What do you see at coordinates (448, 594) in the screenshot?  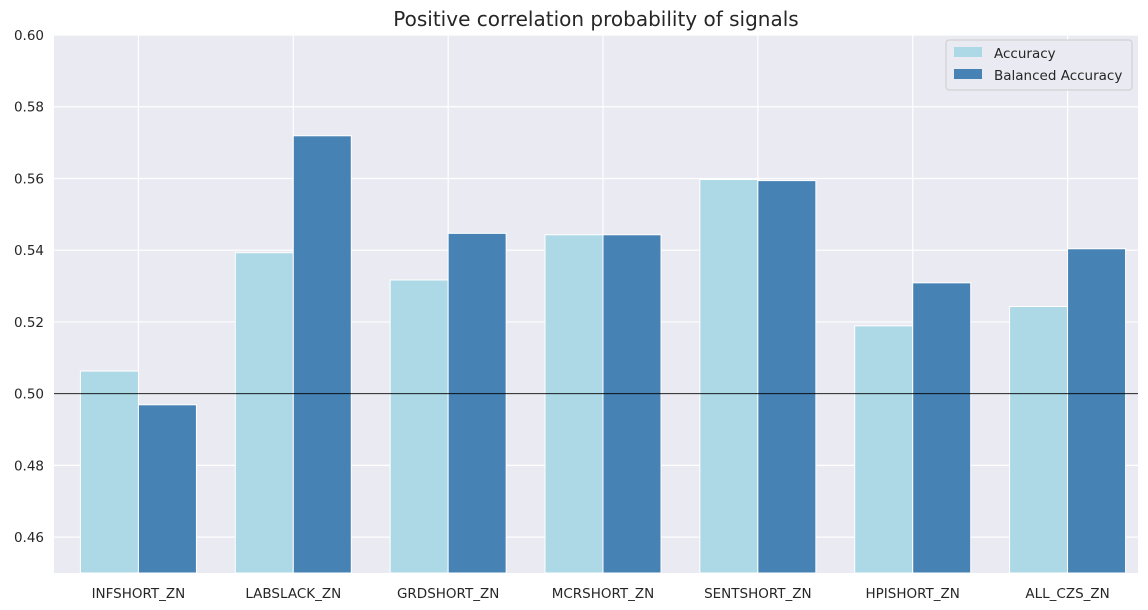 I see `x-tick-label: GRDSHORT_ZN` at bounding box center [448, 594].